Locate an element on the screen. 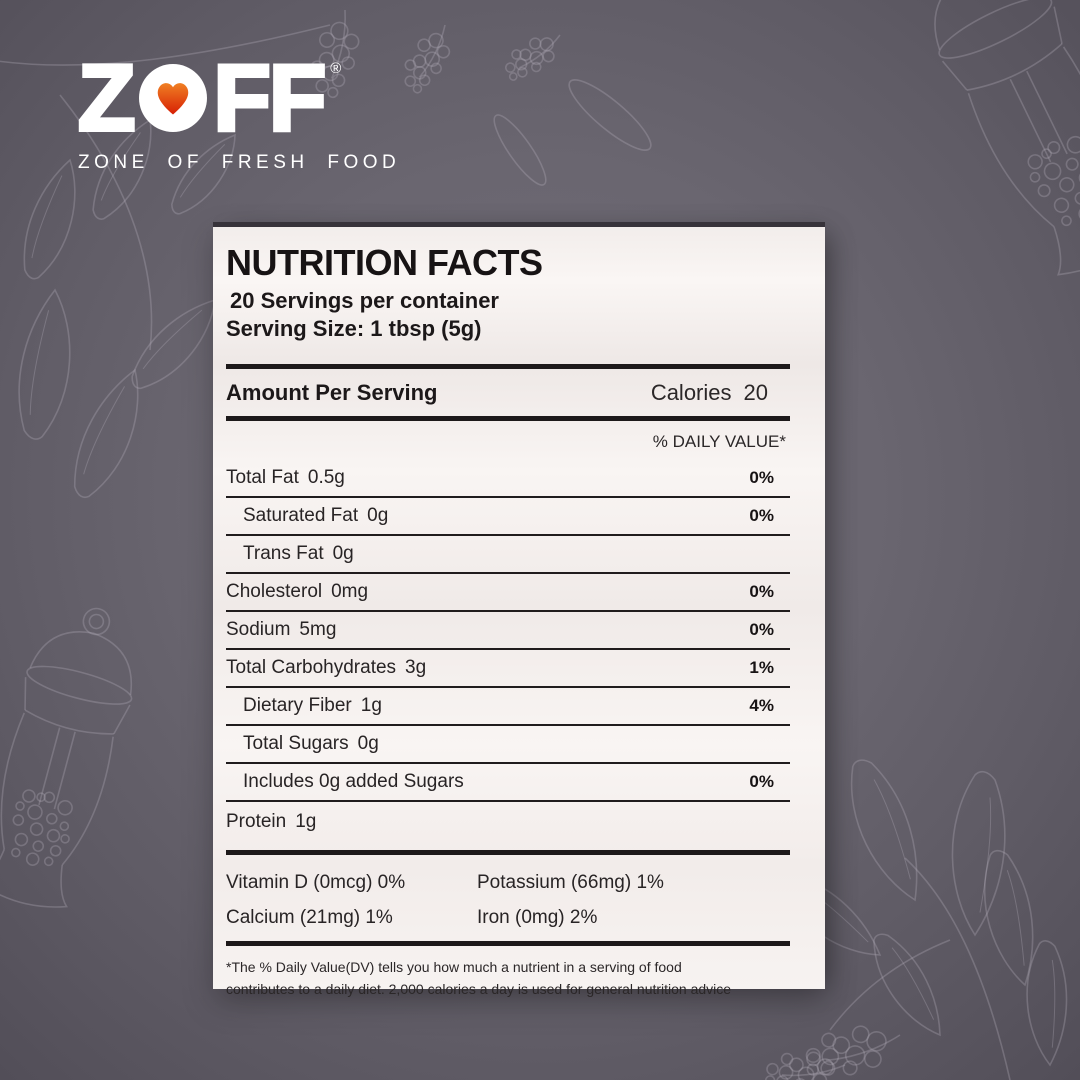 The width and height of the screenshot is (1080, 1080). nutrient-name: Total Carbohydrates is located at coordinates (311, 667).